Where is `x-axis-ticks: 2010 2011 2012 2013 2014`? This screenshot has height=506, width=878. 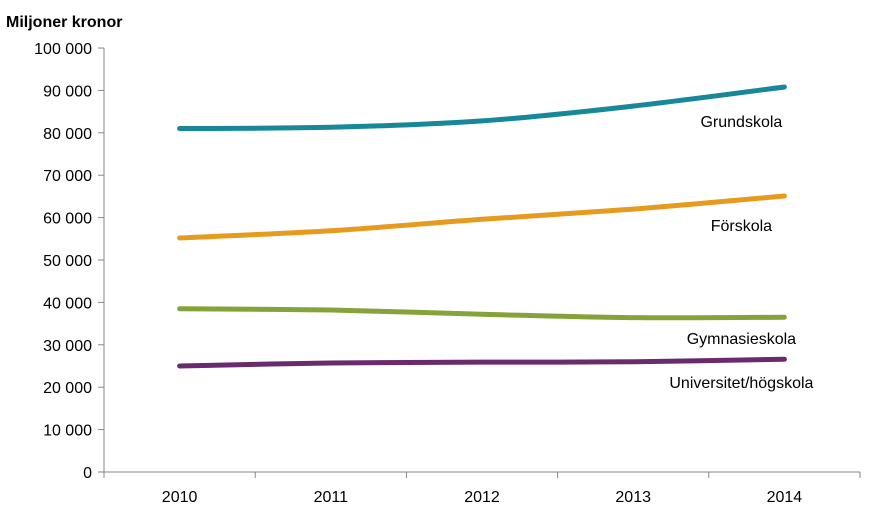
x-axis-ticks: 2010 2011 2012 2013 2014 is located at coordinates (482, 489).